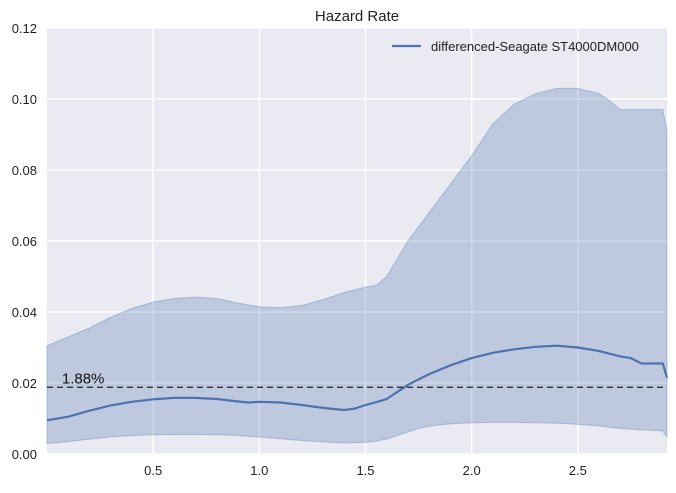  What do you see at coordinates (357, 383) in the screenshot?
I see `series-line` at bounding box center [357, 383].